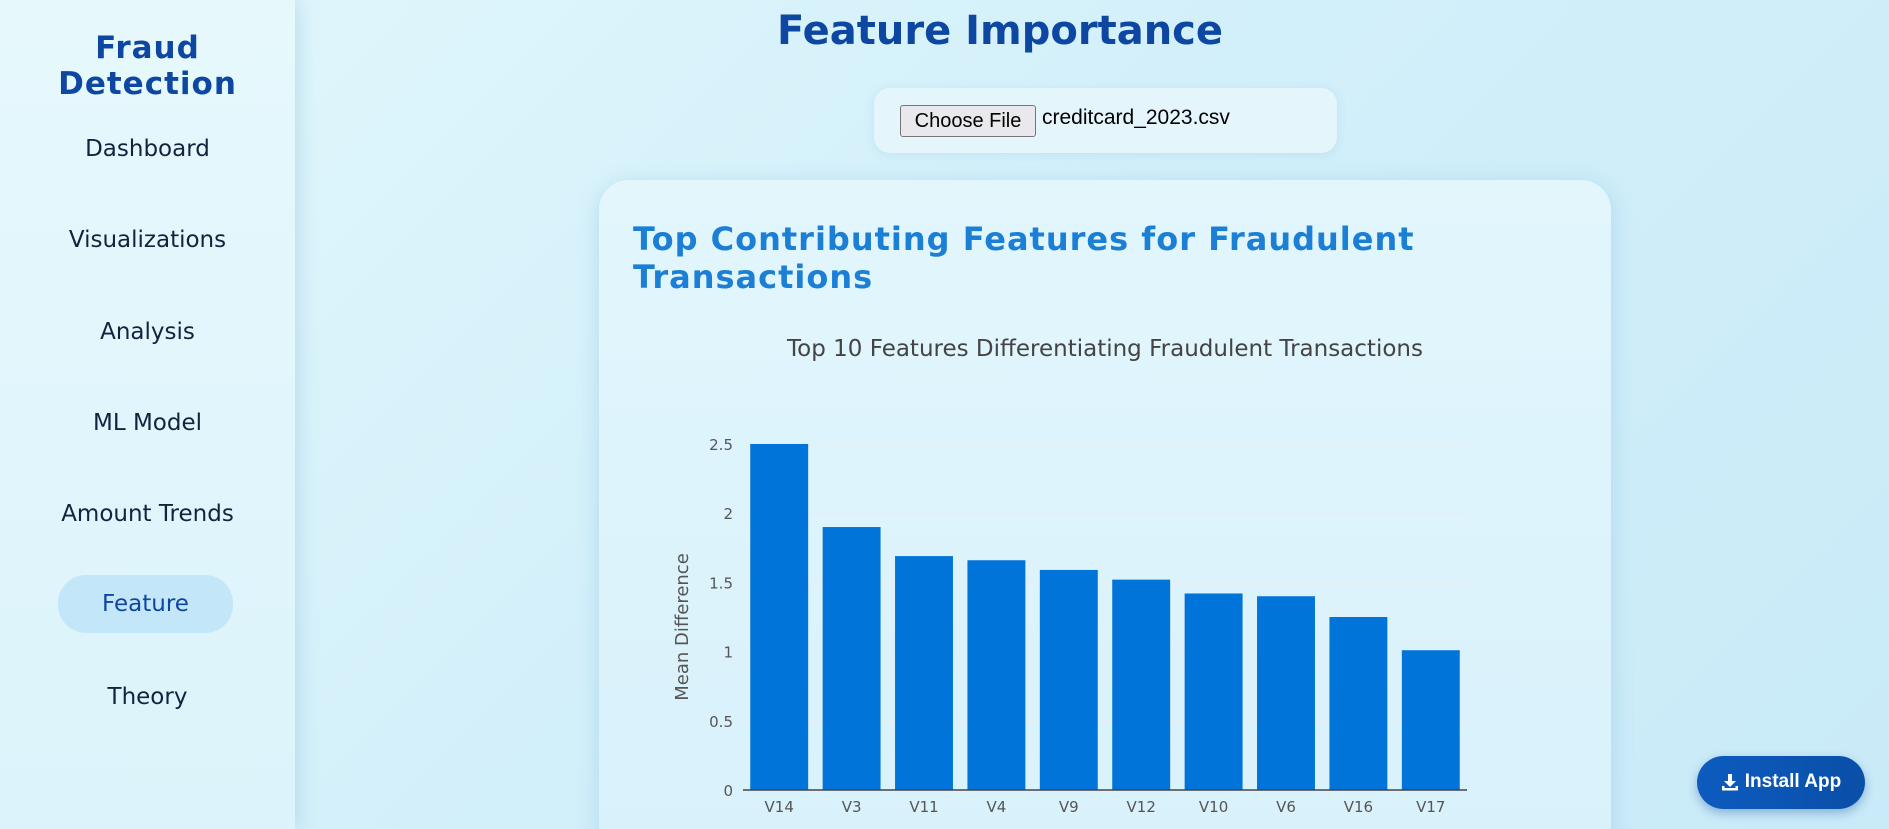  Describe the element at coordinates (1213, 691) in the screenshot. I see `bar-v10` at that location.